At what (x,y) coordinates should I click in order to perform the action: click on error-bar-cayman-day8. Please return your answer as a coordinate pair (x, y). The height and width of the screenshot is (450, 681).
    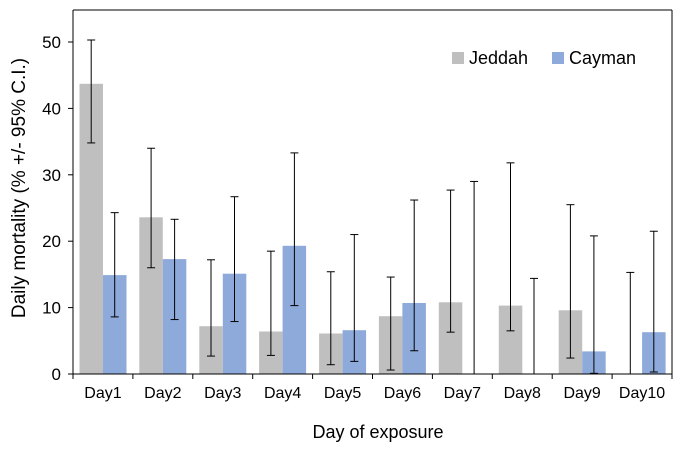
    Looking at the image, I should click on (534, 326).